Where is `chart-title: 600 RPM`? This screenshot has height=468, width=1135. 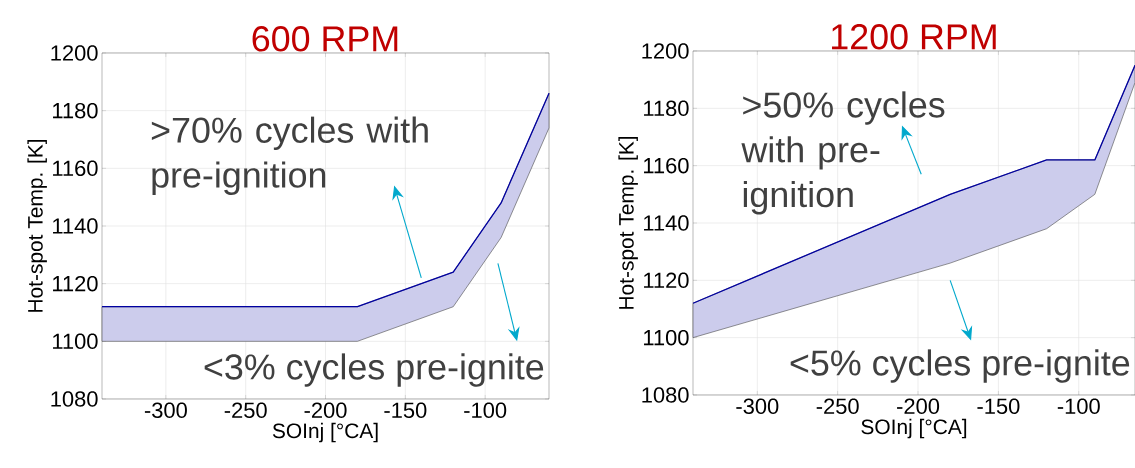
chart-title: 600 RPM is located at coordinates (325, 39).